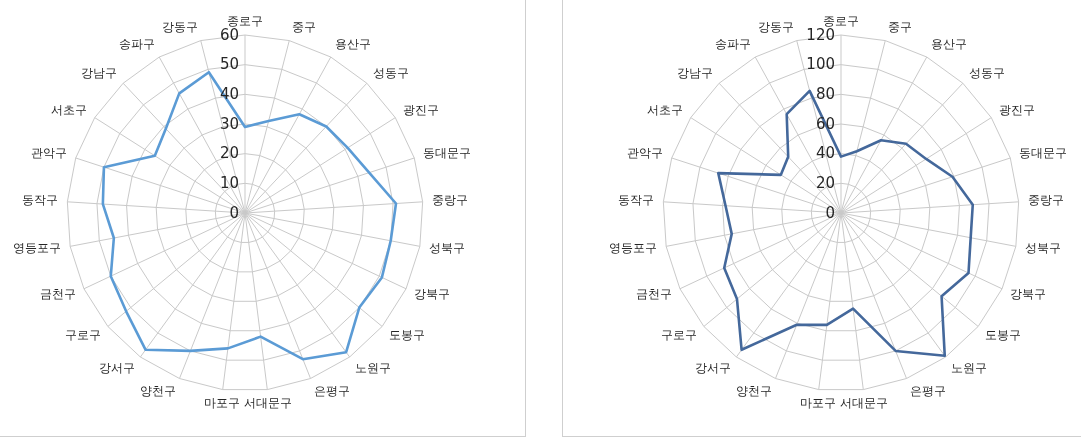 This screenshot has width=1081, height=445. What do you see at coordinates (229, 123) in the screenshot?
I see `y-tick-label: 30` at bounding box center [229, 123].